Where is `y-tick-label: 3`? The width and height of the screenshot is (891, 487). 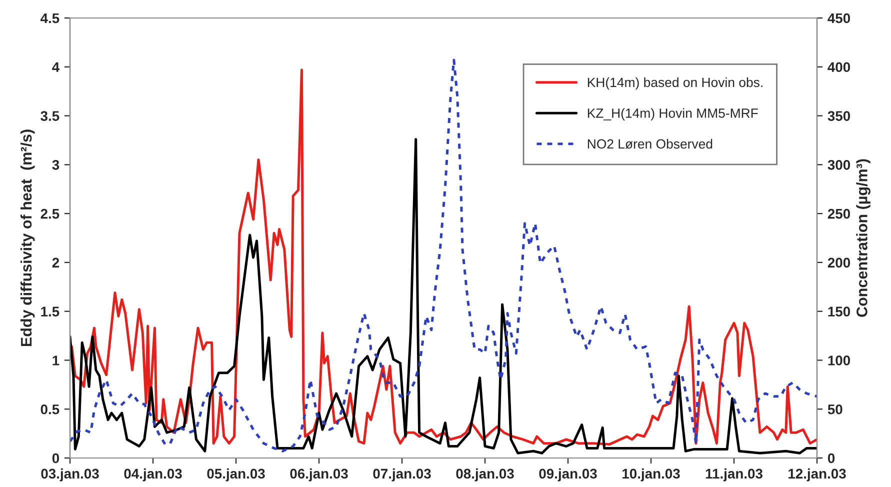
y-tick-label: 3 is located at coordinates (56, 165).